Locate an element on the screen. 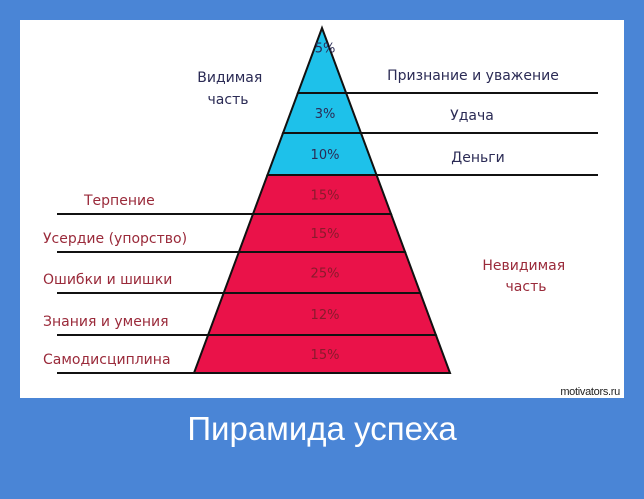  layer-percent: 5% is located at coordinates (325, 49).